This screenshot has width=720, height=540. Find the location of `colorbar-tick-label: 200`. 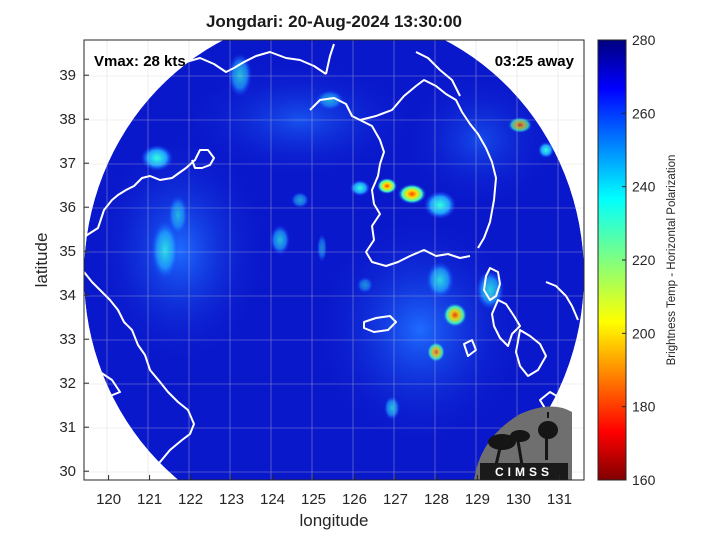

colorbar-tick-label: 200 is located at coordinates (644, 333).